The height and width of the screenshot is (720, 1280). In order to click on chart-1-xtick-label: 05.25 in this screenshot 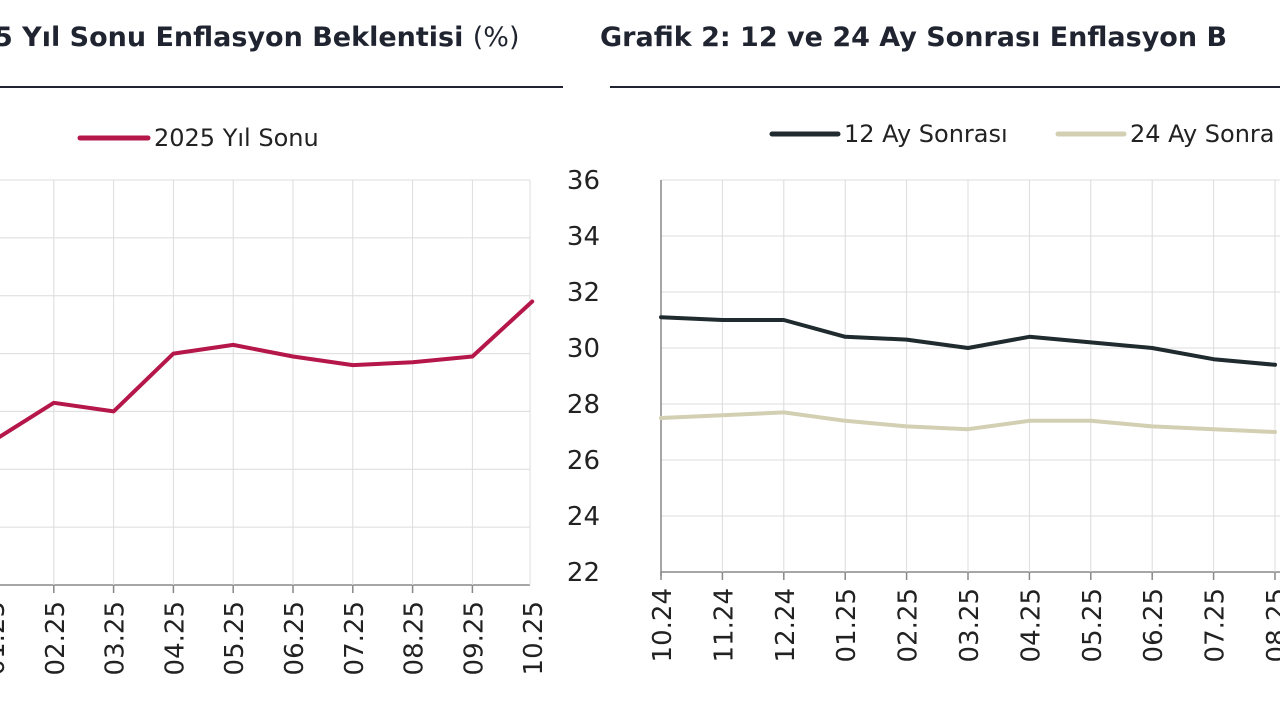, I will do `click(235, 638)`.